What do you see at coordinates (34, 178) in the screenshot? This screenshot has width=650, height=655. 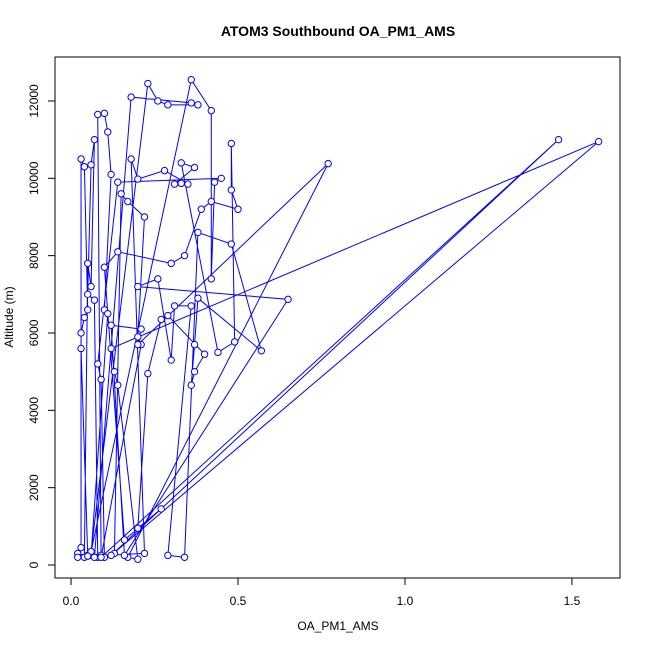 I see `y-tick-label: 10000` at bounding box center [34, 178].